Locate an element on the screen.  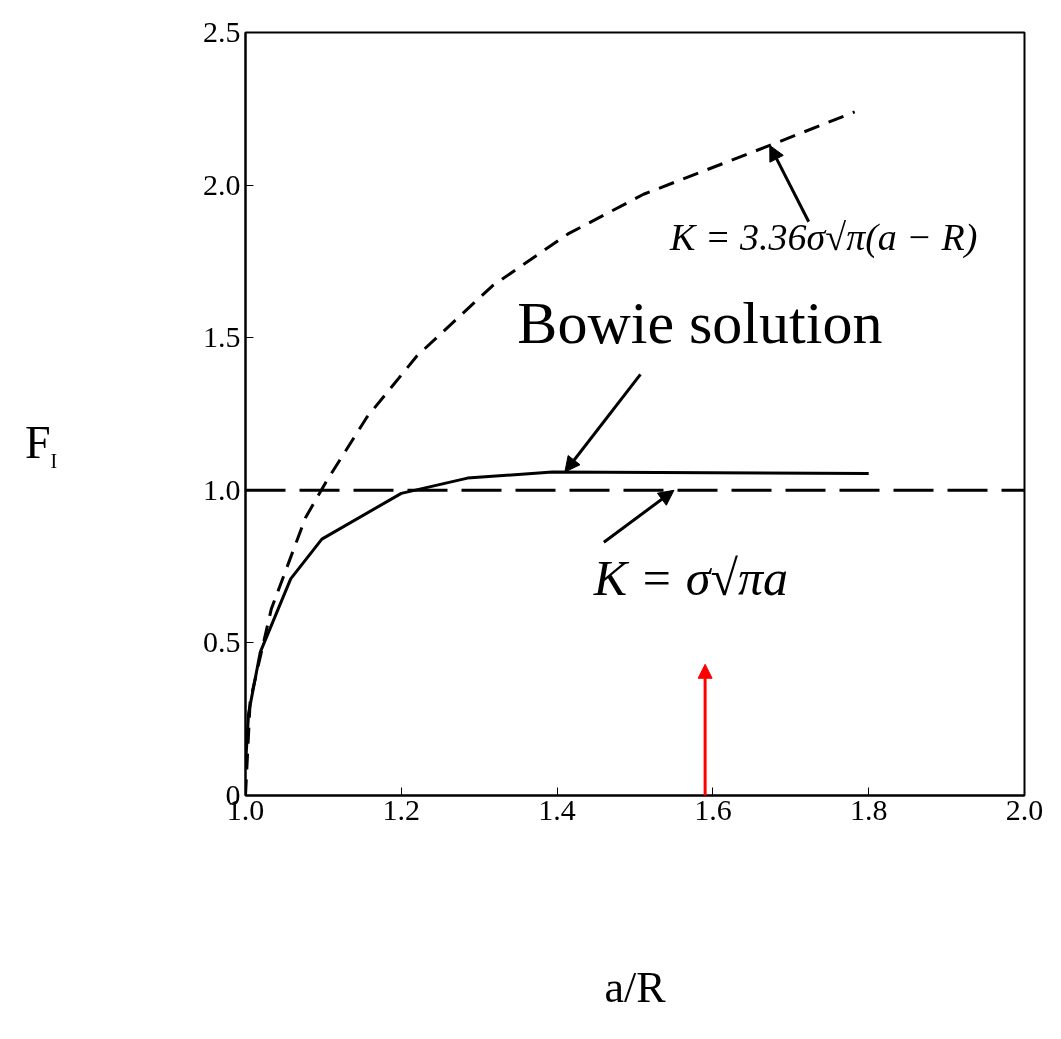
y-tick-label: 2.0 is located at coordinates (222, 184).